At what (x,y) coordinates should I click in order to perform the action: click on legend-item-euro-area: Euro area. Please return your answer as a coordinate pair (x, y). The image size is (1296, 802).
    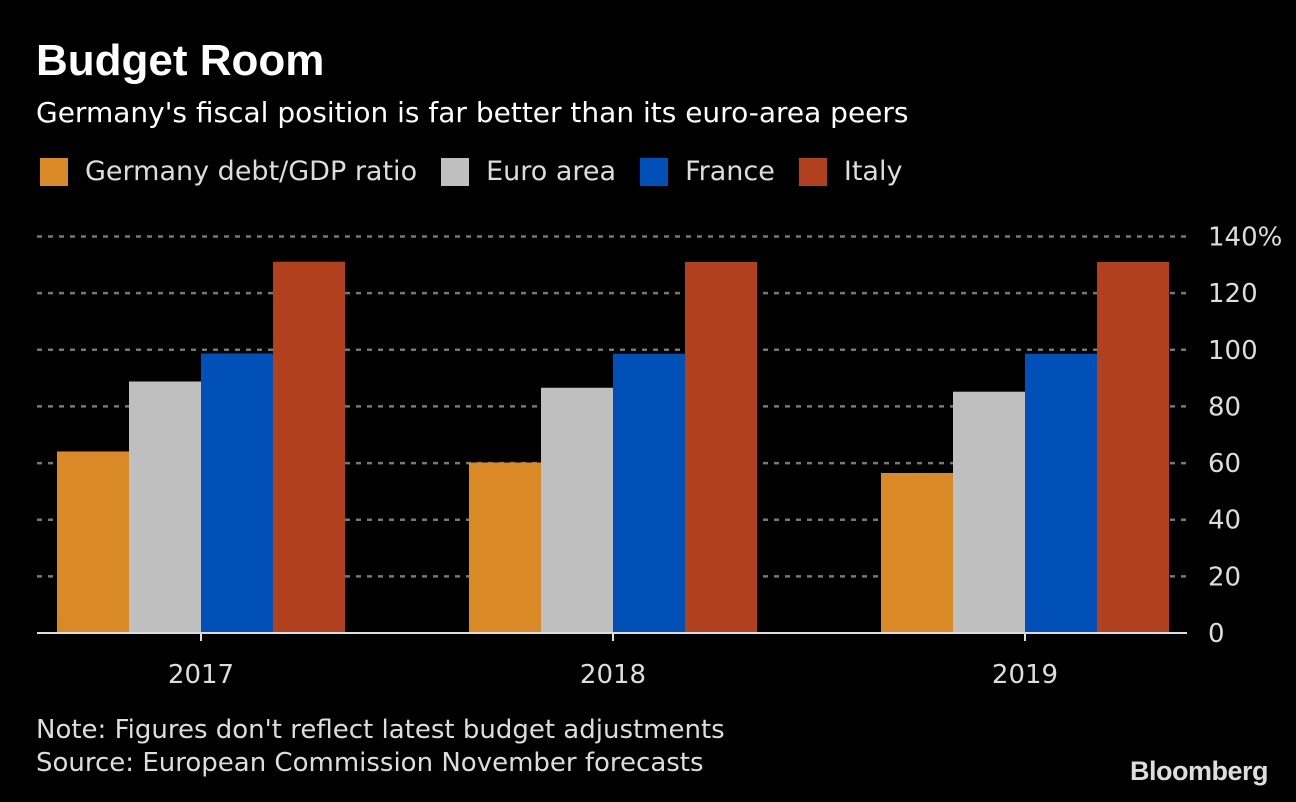
    Looking at the image, I should click on (528, 171).